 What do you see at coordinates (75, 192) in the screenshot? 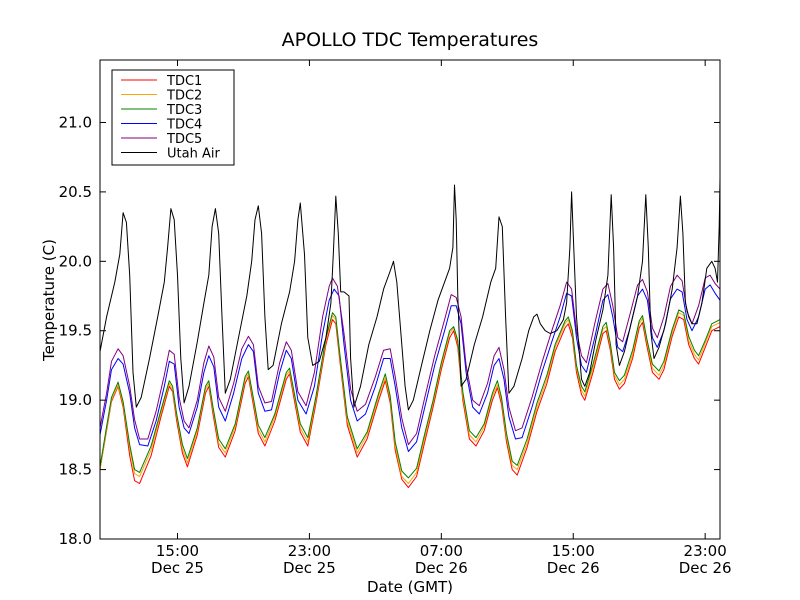
I see `y-tick-label: 20.5` at bounding box center [75, 192].